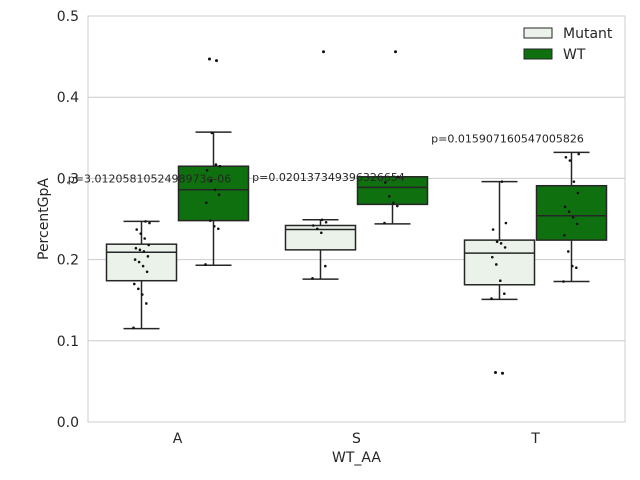 The height and width of the screenshot is (480, 640). What do you see at coordinates (178, 439) in the screenshot?
I see `x-tick-label: A` at bounding box center [178, 439].